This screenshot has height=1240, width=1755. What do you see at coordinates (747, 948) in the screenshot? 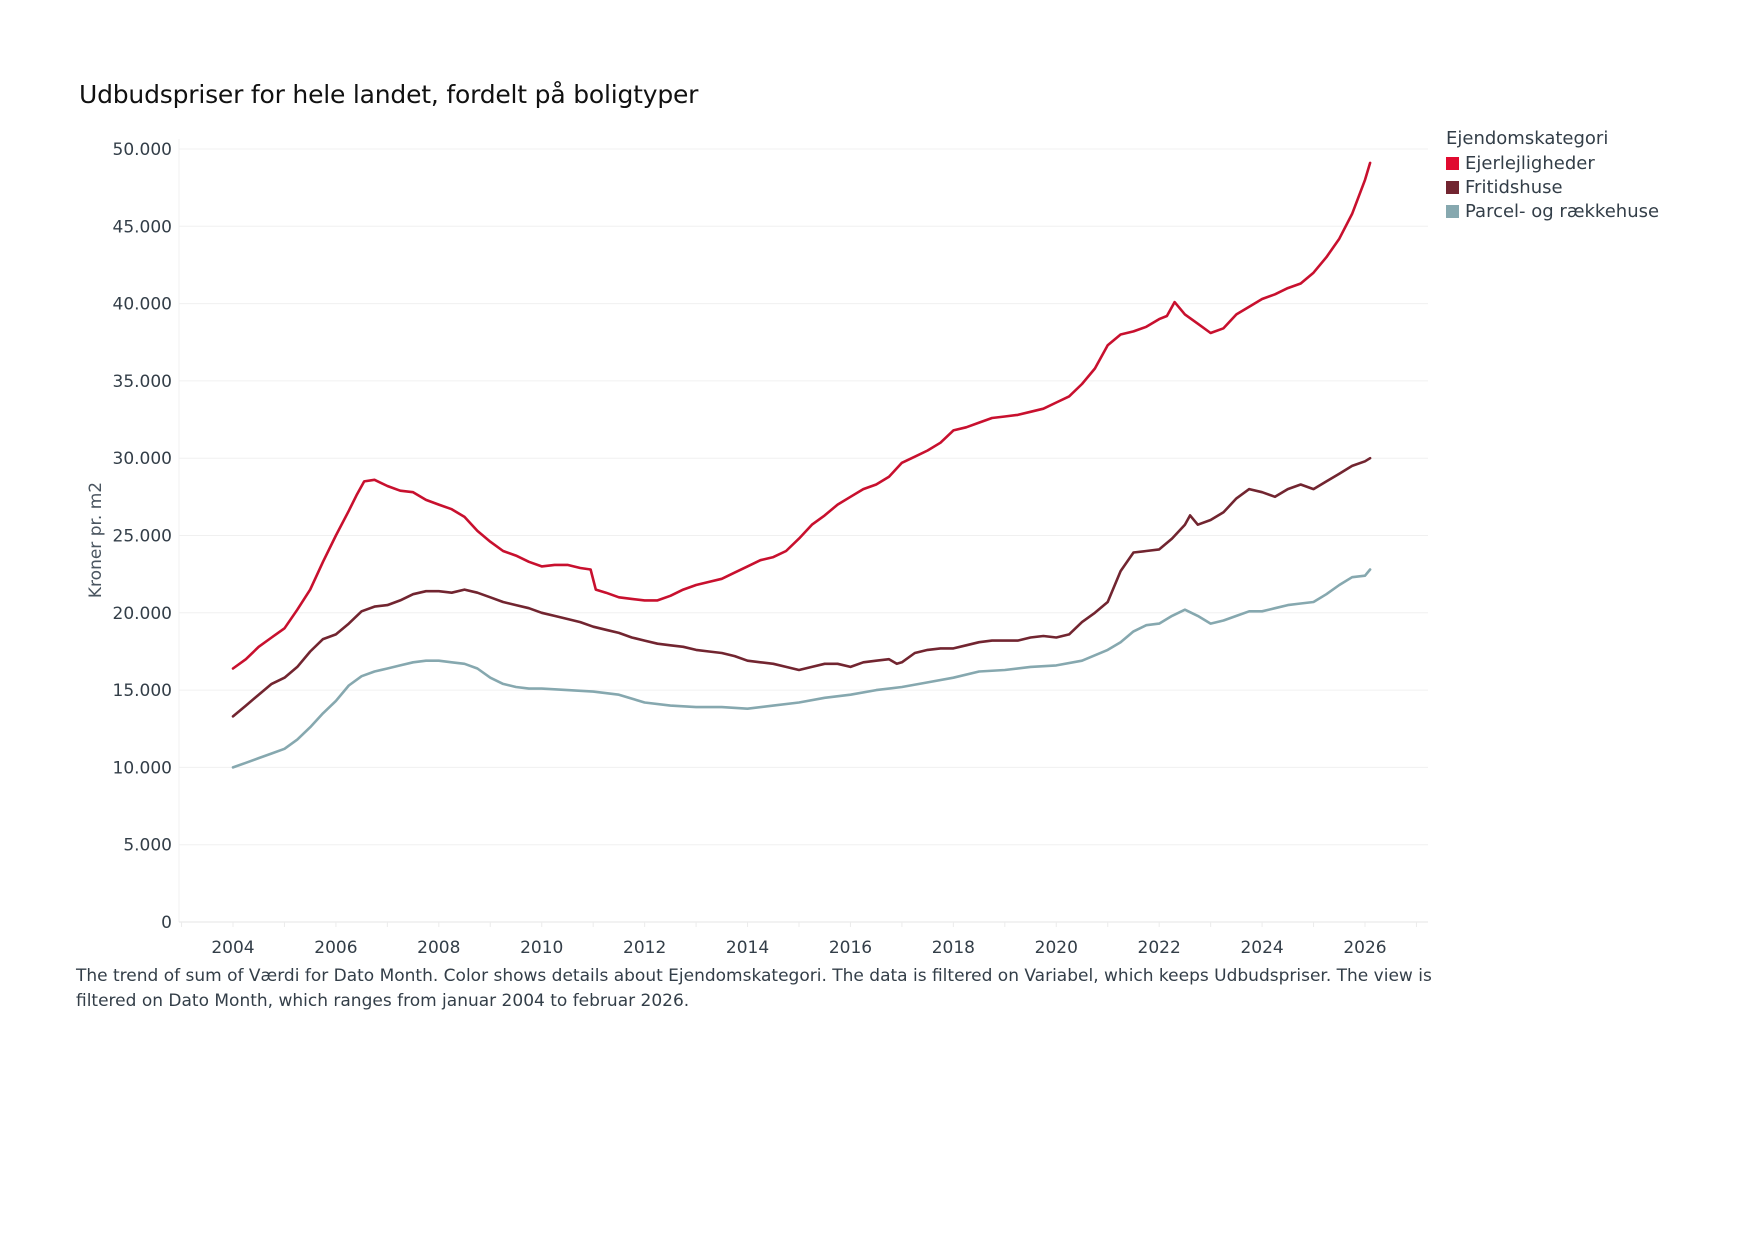
I see `x-tick-label: 2014` at bounding box center [747, 948].